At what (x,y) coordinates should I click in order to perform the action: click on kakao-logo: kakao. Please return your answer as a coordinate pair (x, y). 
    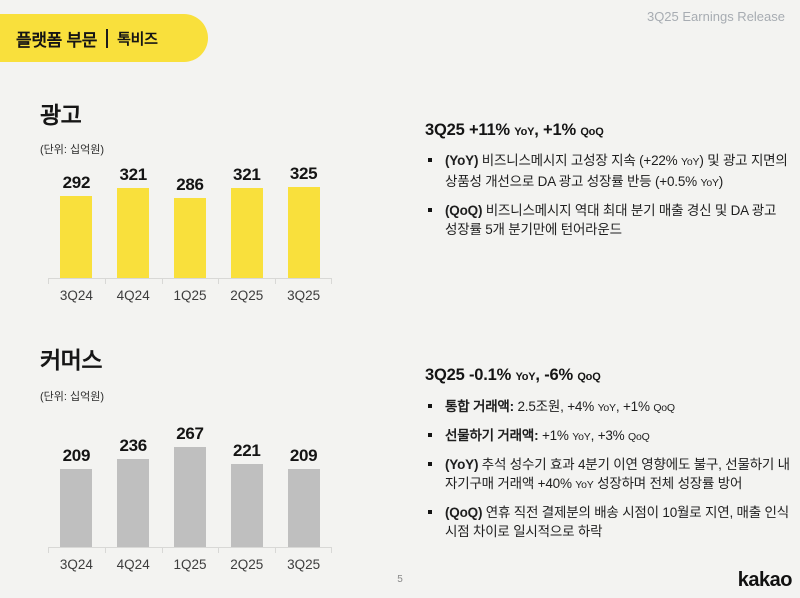
    Looking at the image, I should click on (765, 580).